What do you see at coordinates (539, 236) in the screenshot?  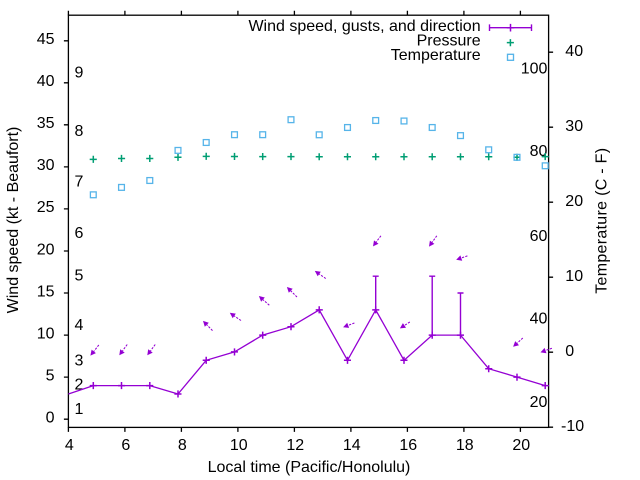 I see `svg-text: 60` at bounding box center [539, 236].